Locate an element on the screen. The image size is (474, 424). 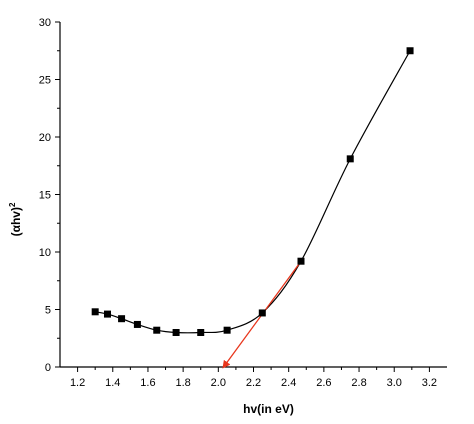
x-tick-label: 1.6 is located at coordinates (147, 383).